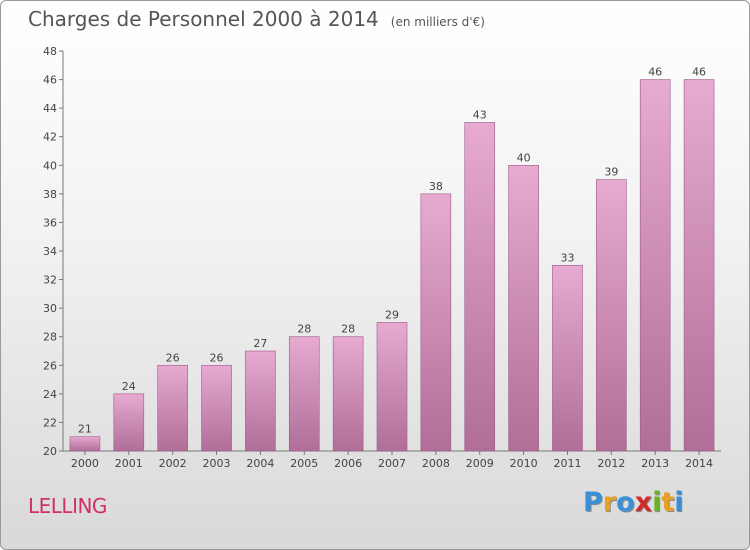 This screenshot has width=750, height=550. Describe the element at coordinates (304, 463) in the screenshot. I see `x-tick-label: 2005` at that location.